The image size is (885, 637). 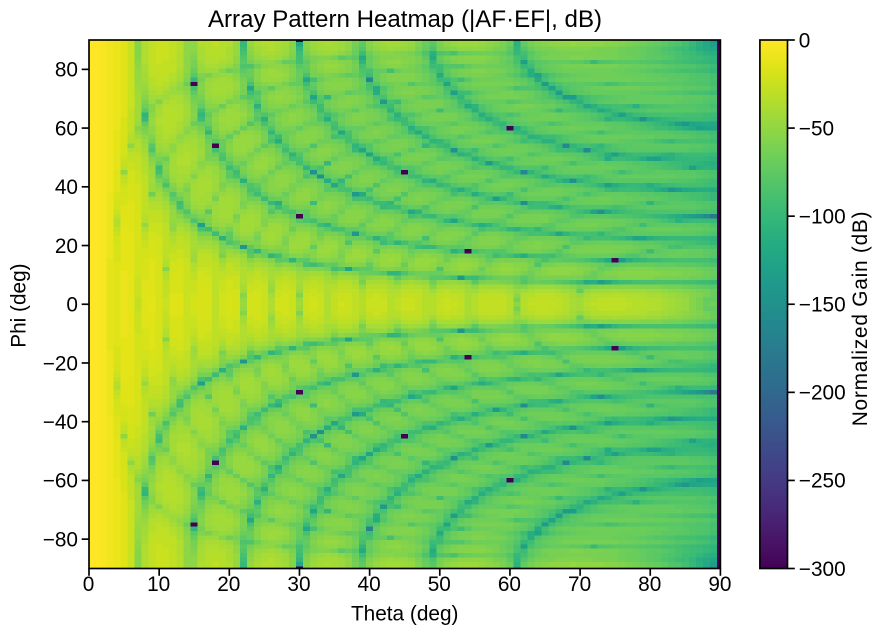 I want to click on svg-text: 70, so click(x=579, y=584).